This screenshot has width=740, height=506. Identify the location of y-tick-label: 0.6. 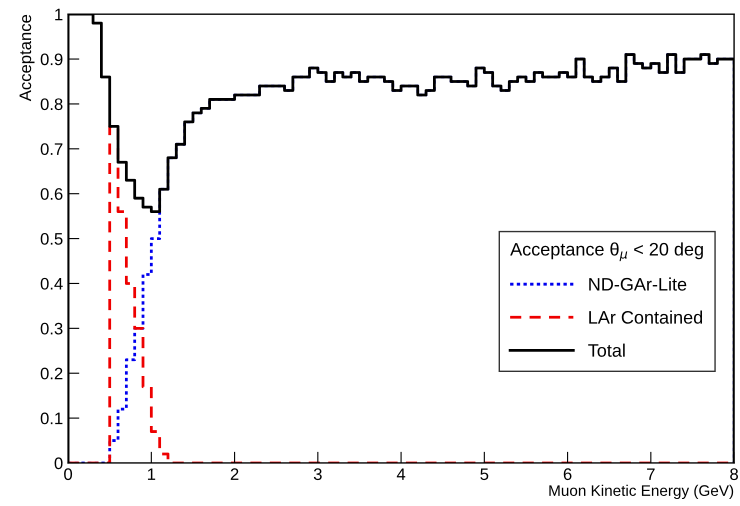
(51, 194).